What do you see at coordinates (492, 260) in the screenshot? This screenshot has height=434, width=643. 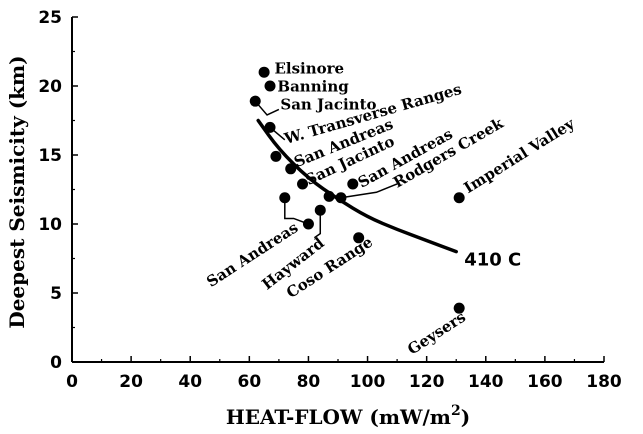 I see `curve-410c-label: 410 C` at bounding box center [492, 260].